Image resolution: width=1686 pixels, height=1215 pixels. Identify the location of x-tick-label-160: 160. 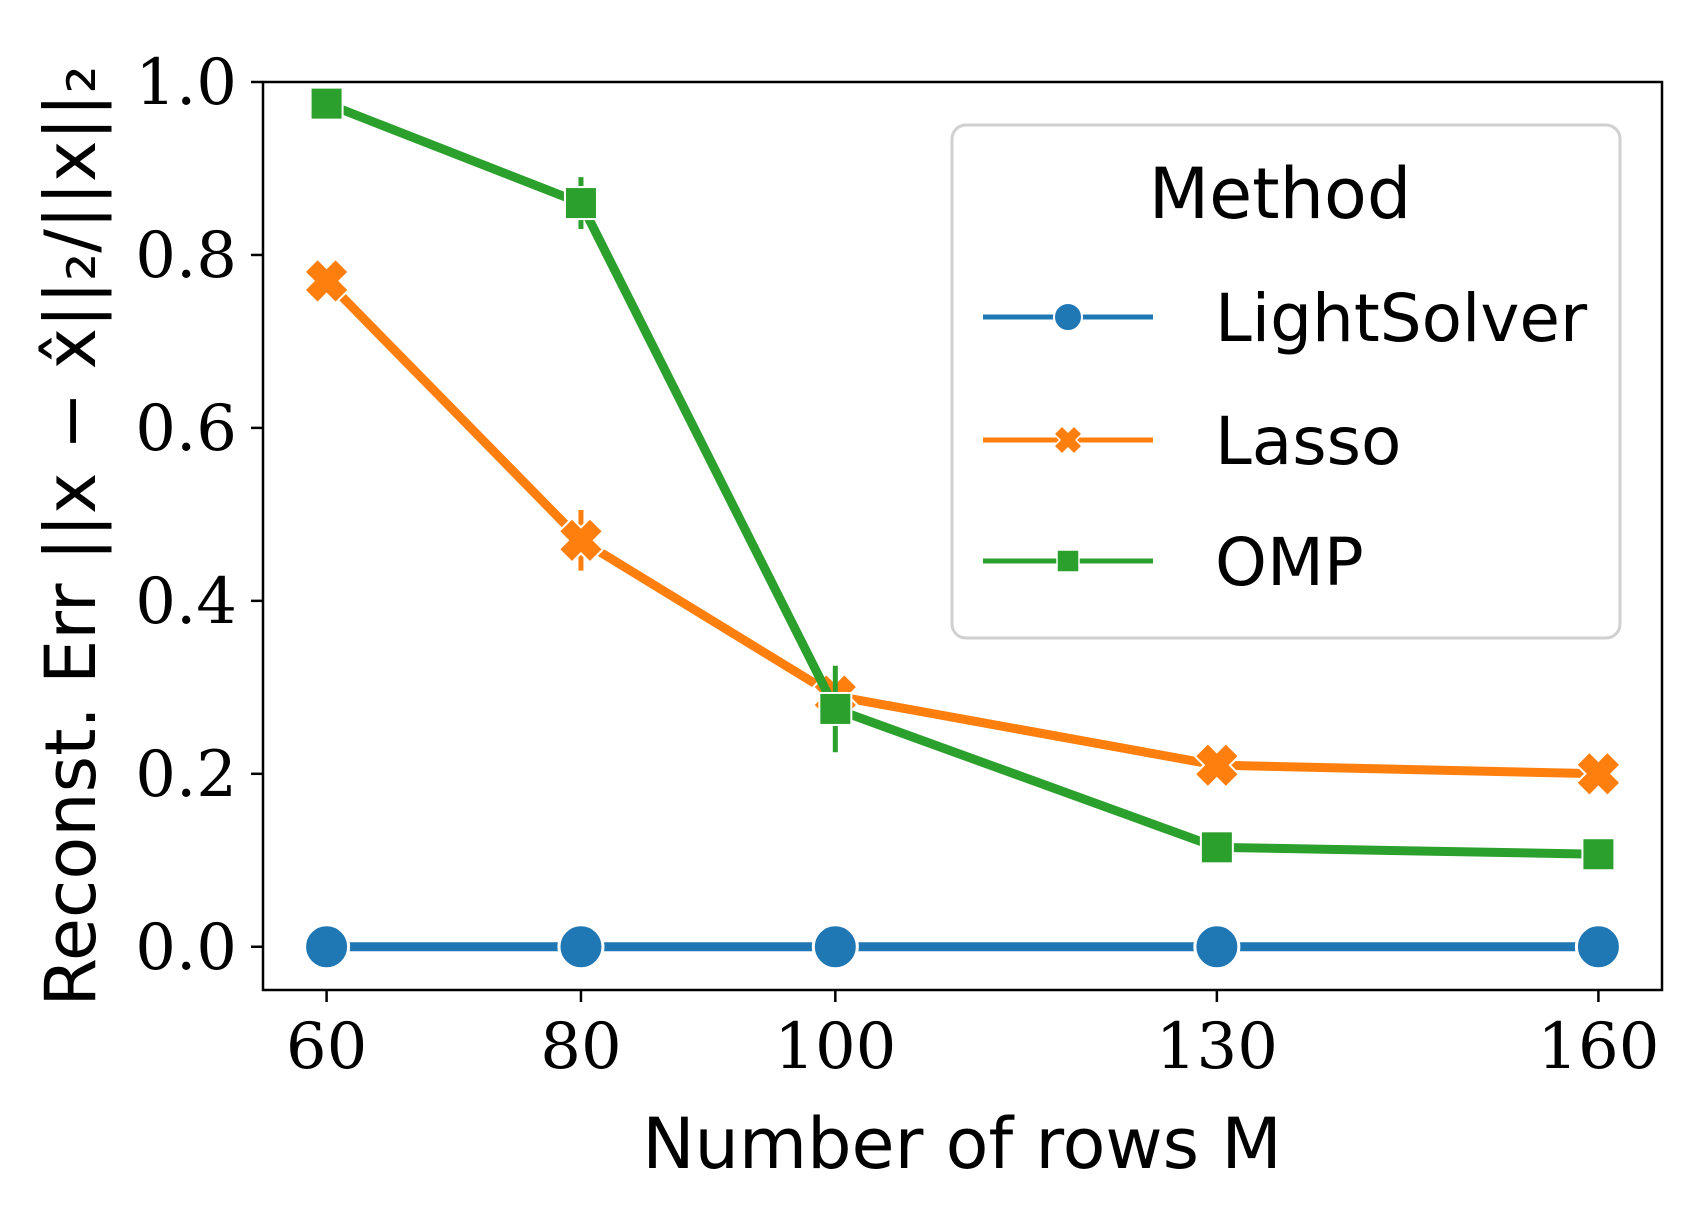
(1598, 1047).